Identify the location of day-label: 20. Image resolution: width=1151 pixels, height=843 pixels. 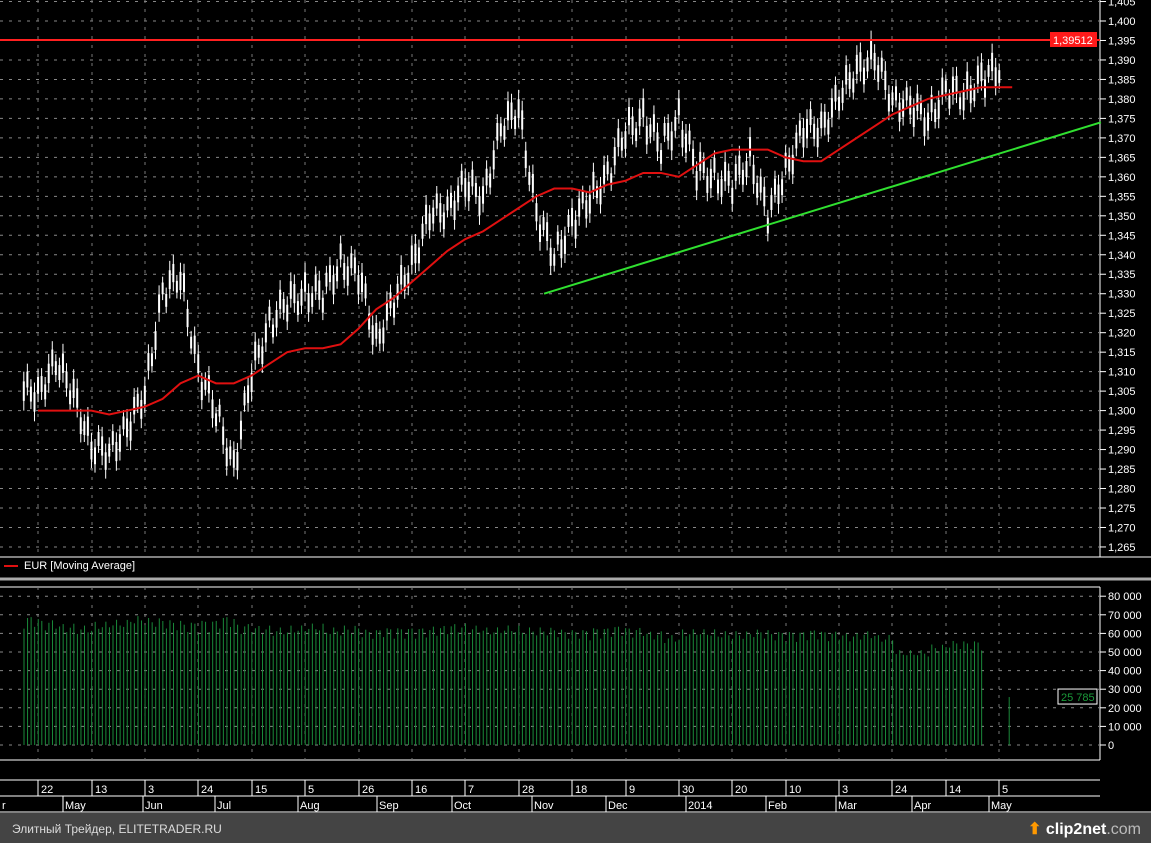
(741, 790).